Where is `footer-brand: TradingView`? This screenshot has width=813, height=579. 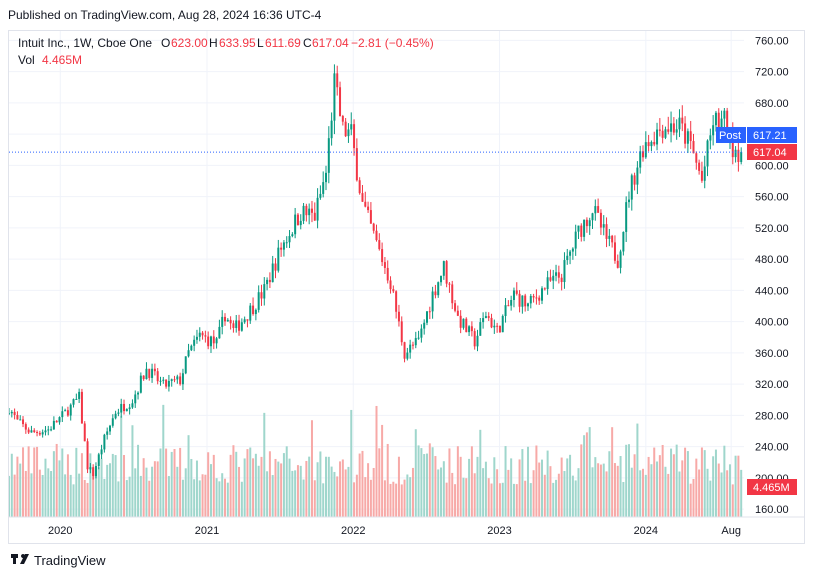 footer-brand: TradingView is located at coordinates (58, 560).